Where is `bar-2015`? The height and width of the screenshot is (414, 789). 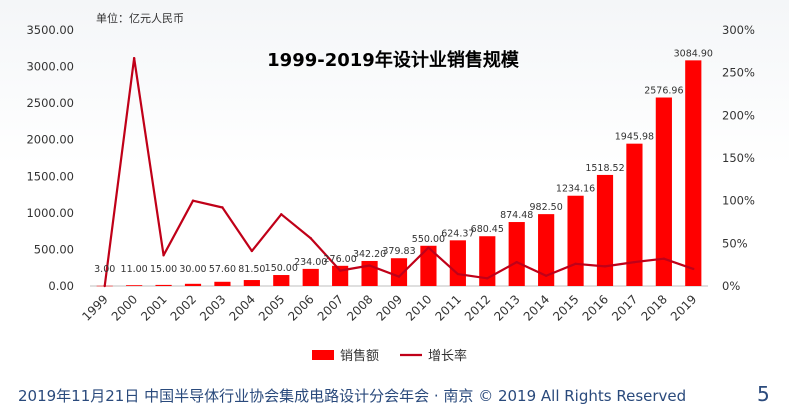
bar-2015 is located at coordinates (575, 240).